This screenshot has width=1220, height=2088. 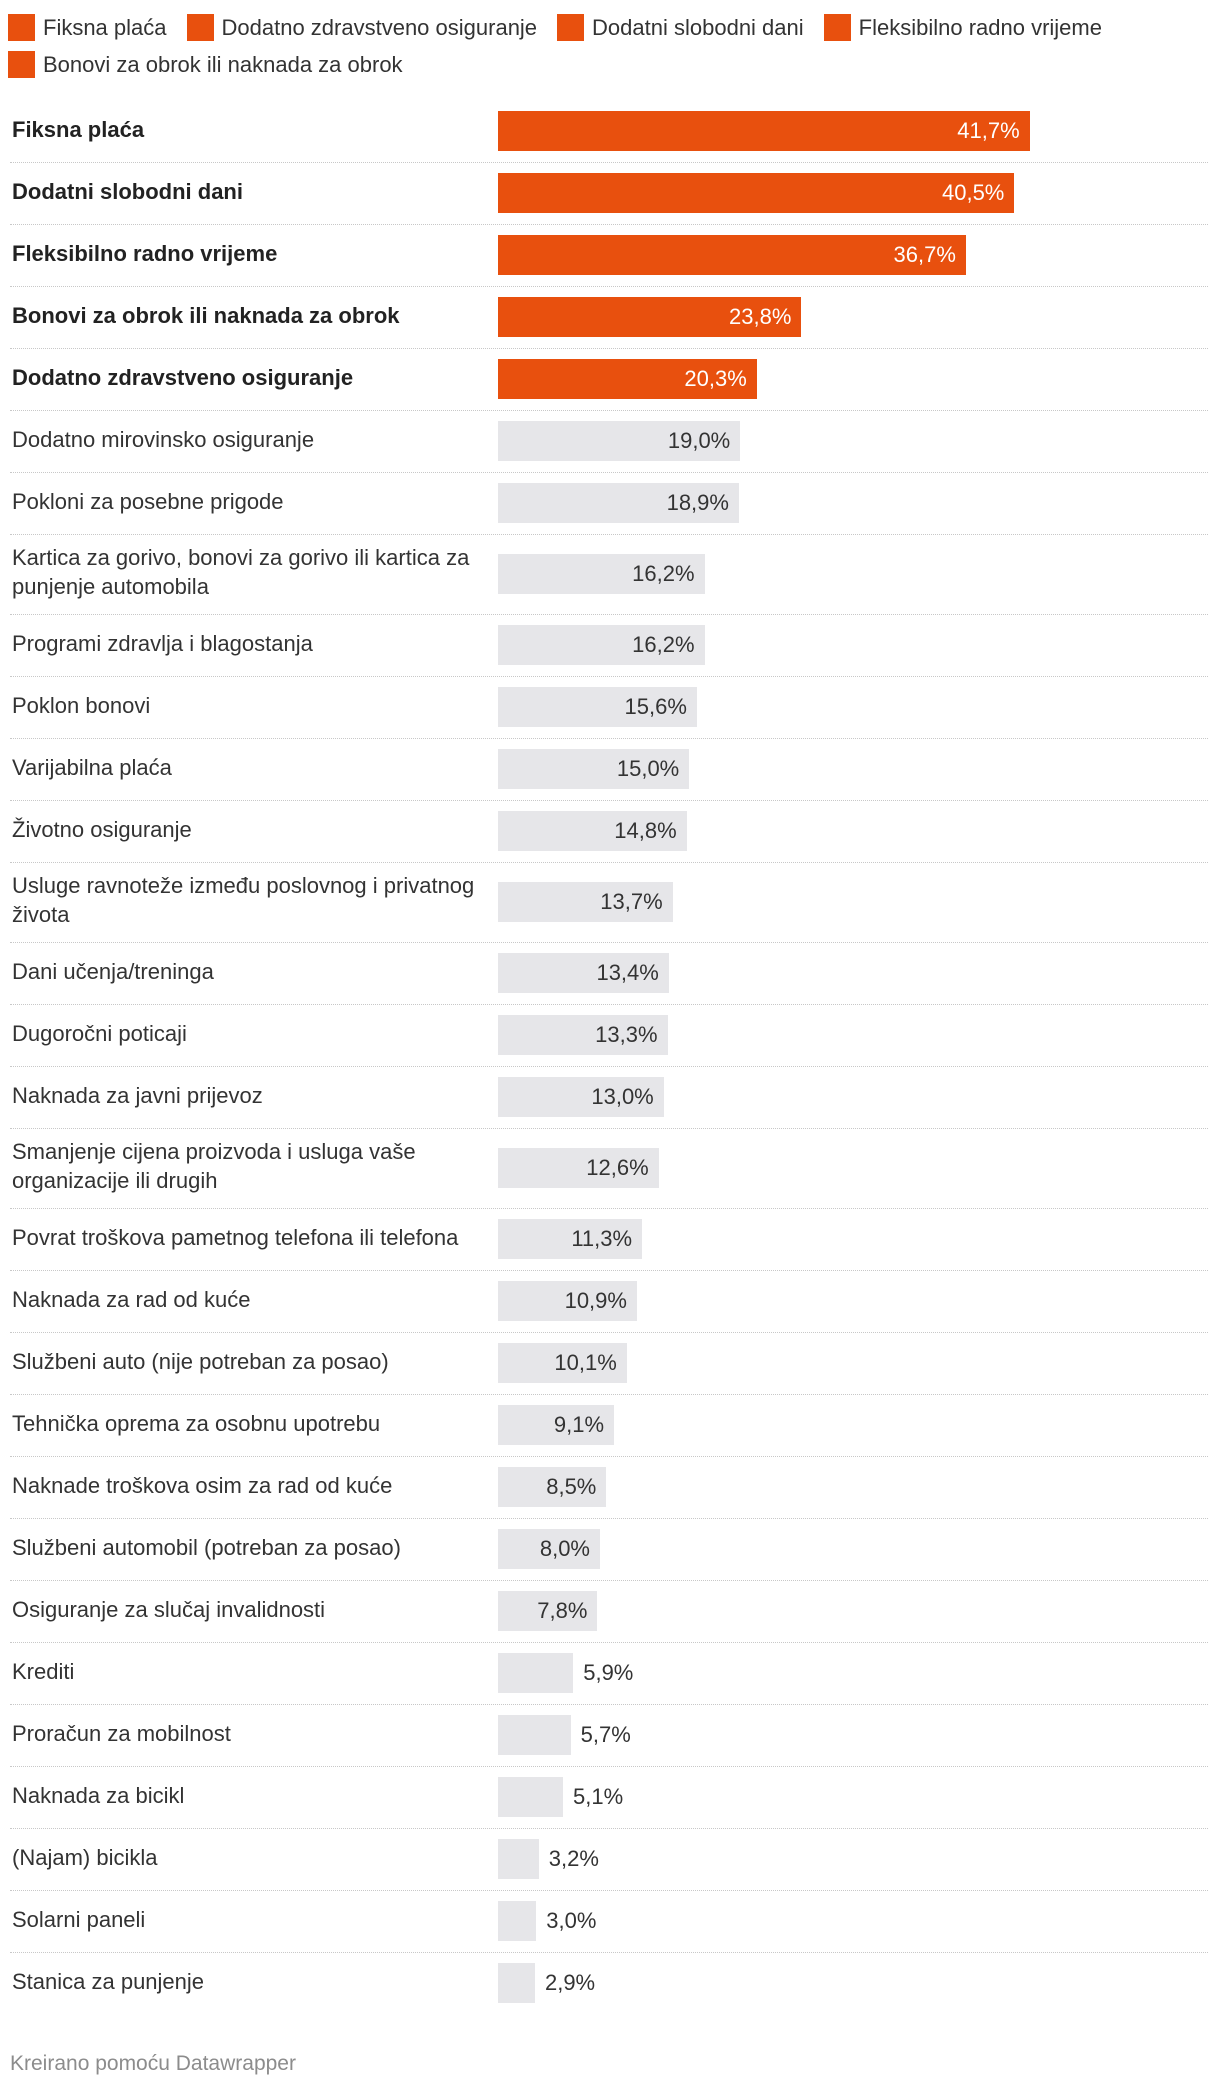 I want to click on bar-value-label: 10,9%, so click(x=595, y=1300).